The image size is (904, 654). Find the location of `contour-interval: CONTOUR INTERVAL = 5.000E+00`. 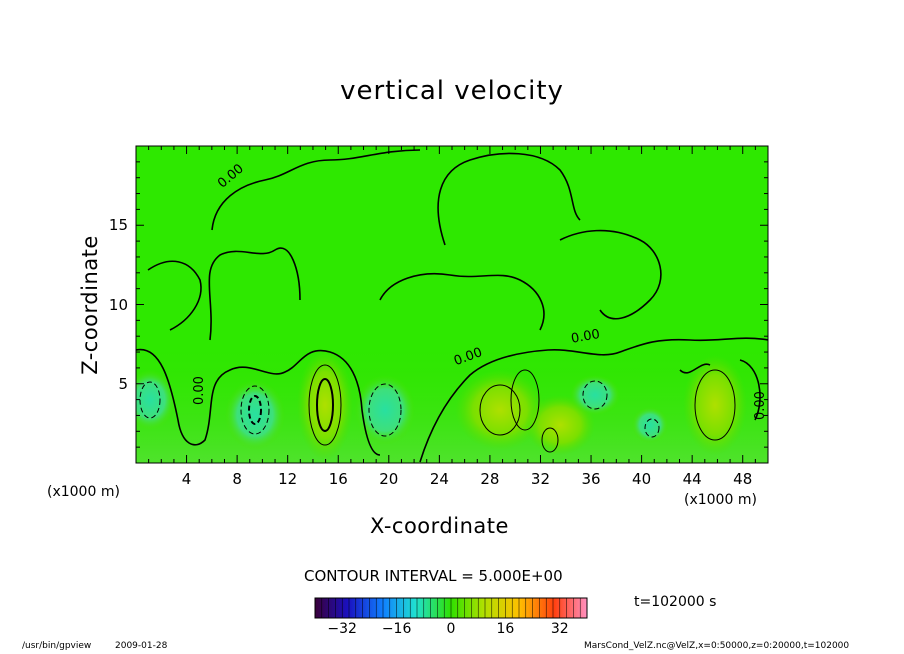

contour-interval: CONTOUR INTERVAL = 5.000E+00 is located at coordinates (433, 576).